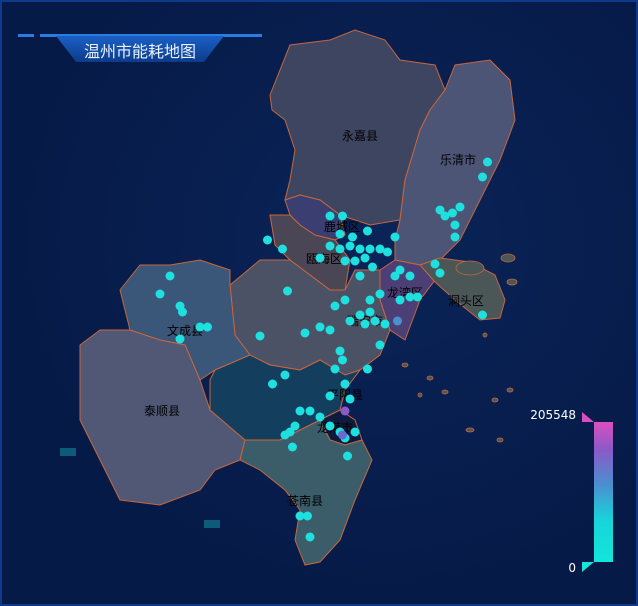 The width and height of the screenshot is (638, 606). I want to click on district-cangnan, so click(306, 492).